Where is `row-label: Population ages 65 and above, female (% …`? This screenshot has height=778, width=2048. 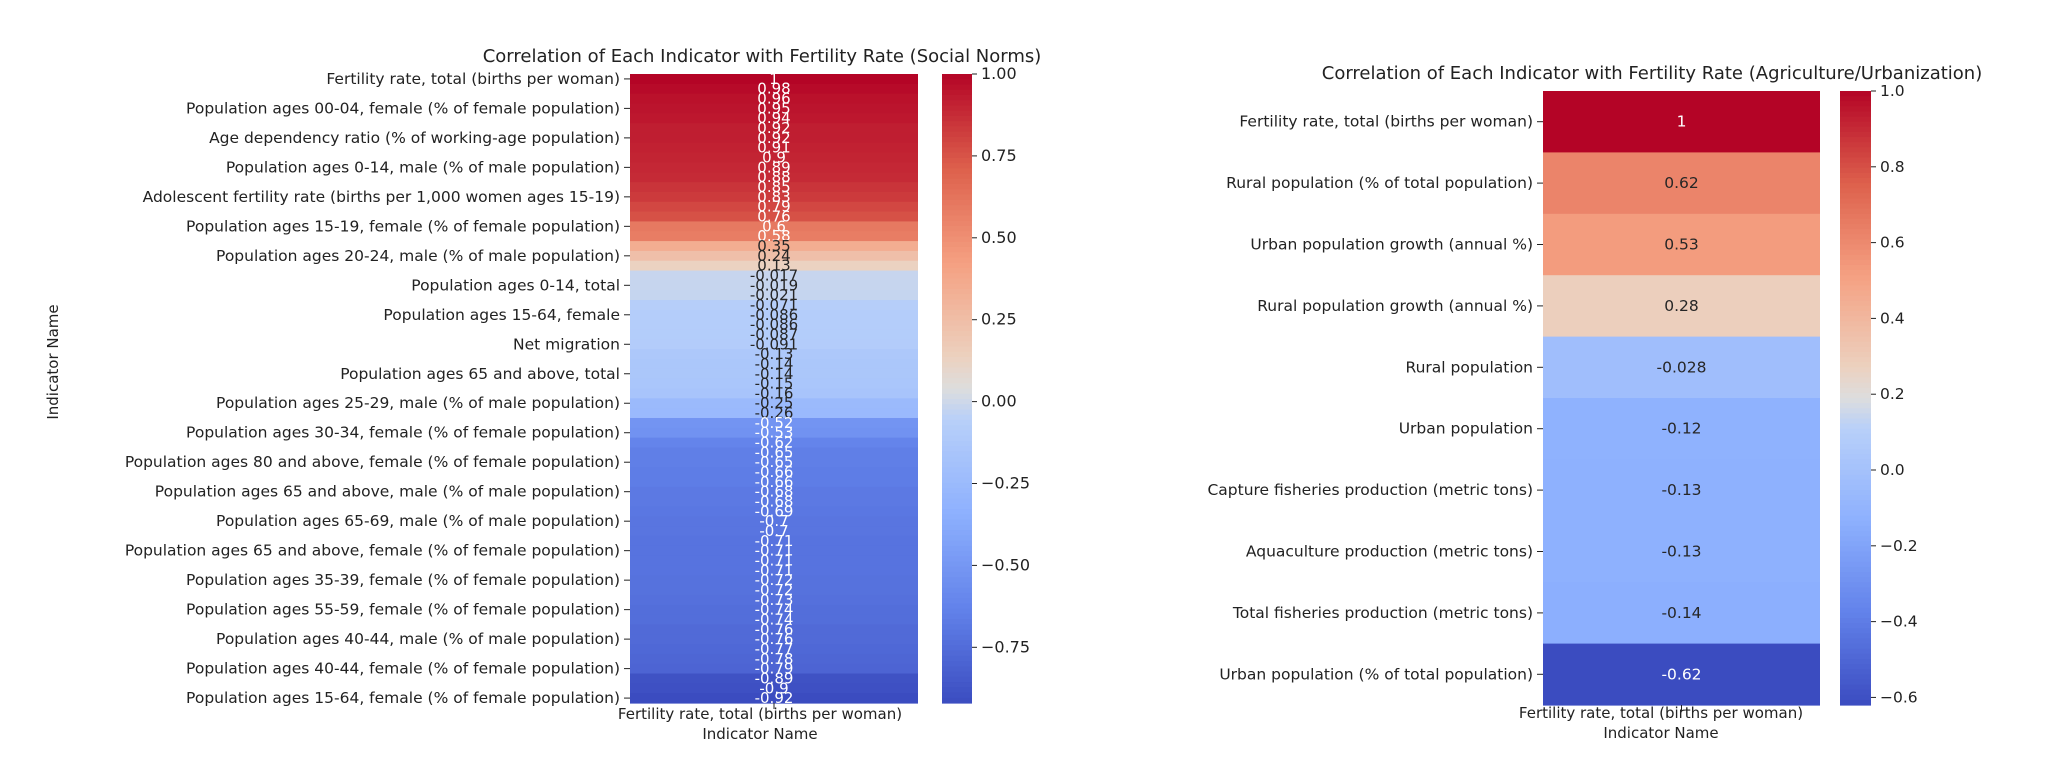 row-label: Population ages 65 and above, female (% … is located at coordinates (372, 551).